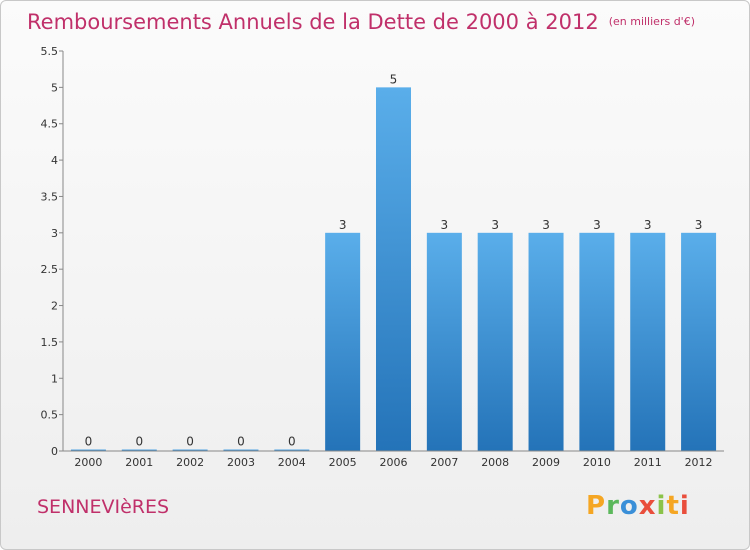 This screenshot has height=550, width=750. What do you see at coordinates (50, 51) in the screenshot?
I see `y-tick-label: 5.5` at bounding box center [50, 51].